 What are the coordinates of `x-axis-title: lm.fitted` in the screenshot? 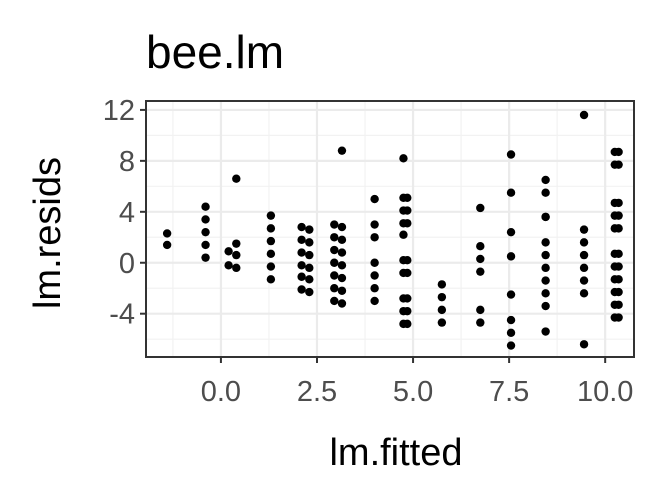 It's located at (395, 453).